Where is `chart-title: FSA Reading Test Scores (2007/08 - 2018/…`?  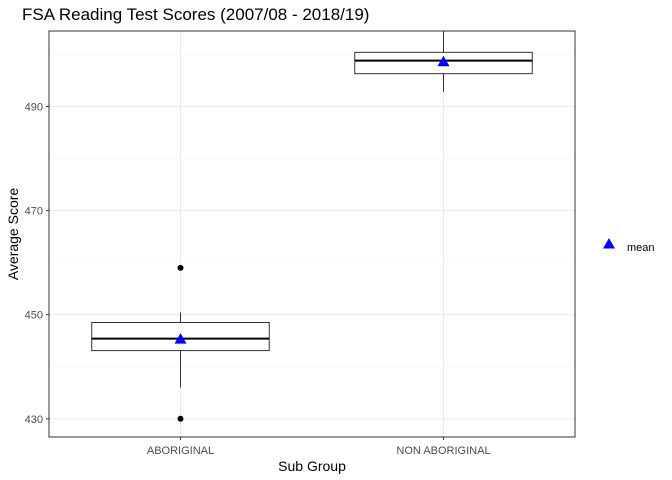 chart-title: FSA Reading Test Scores (2007/08 - 2018/… is located at coordinates (195, 14).